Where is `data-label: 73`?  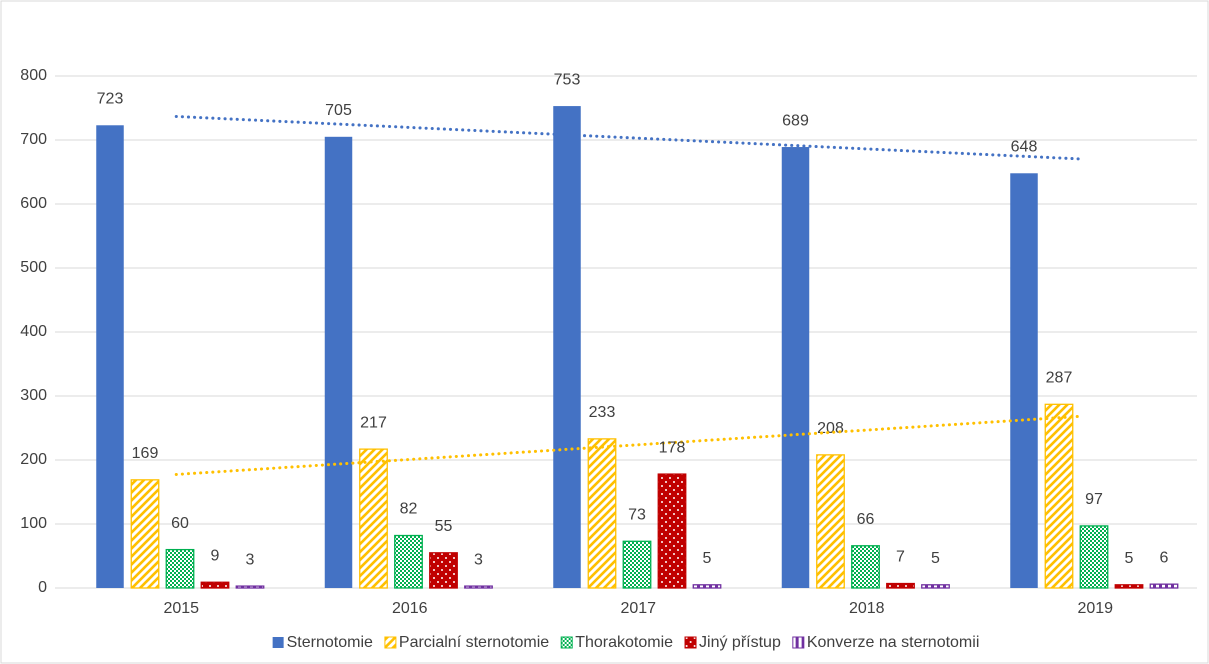
data-label: 73 is located at coordinates (637, 514).